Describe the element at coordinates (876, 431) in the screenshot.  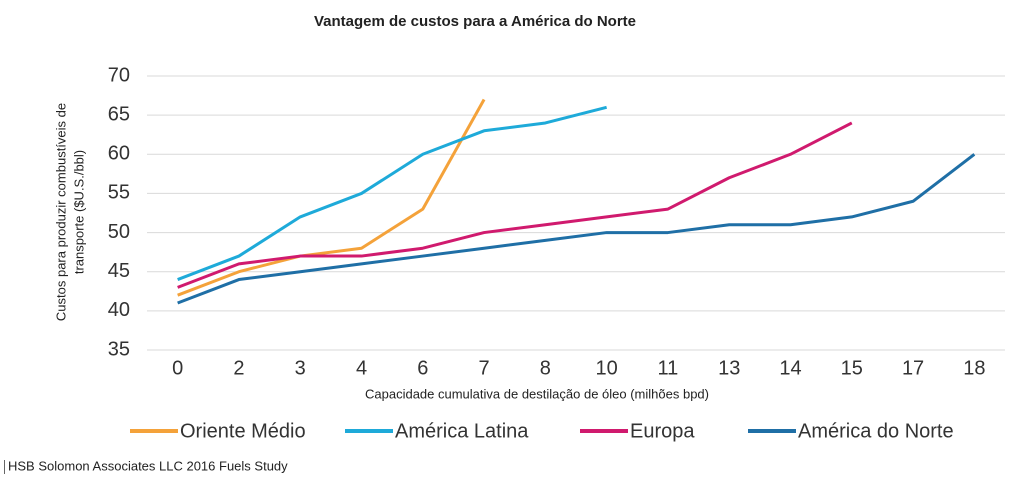
I see `legend-label: América do Norte` at that location.